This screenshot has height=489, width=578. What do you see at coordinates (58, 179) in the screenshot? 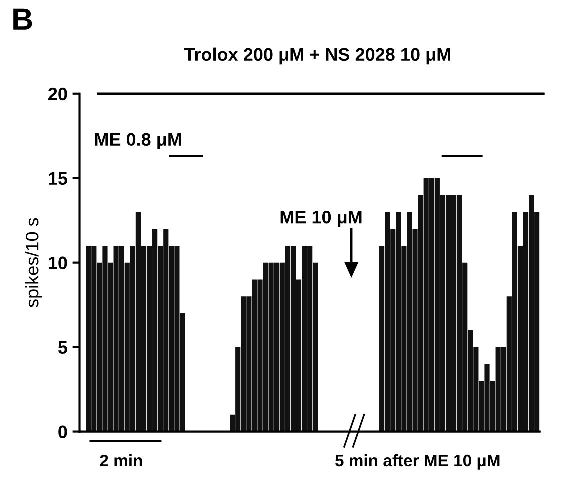
I see `y-tick-label: 15` at bounding box center [58, 179].